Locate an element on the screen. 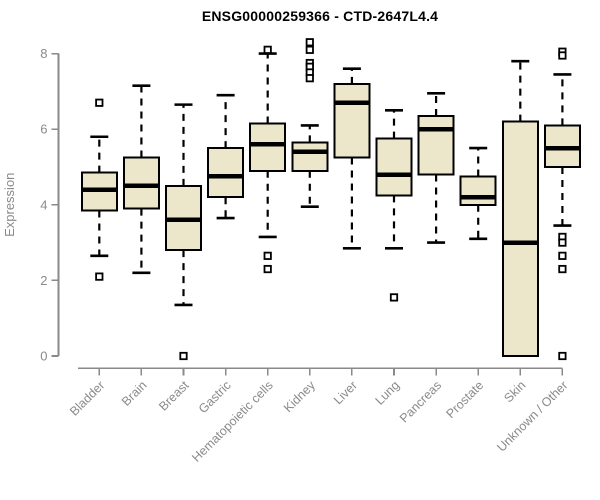  x-tick-label-breast: Breast is located at coordinates (174, 396).